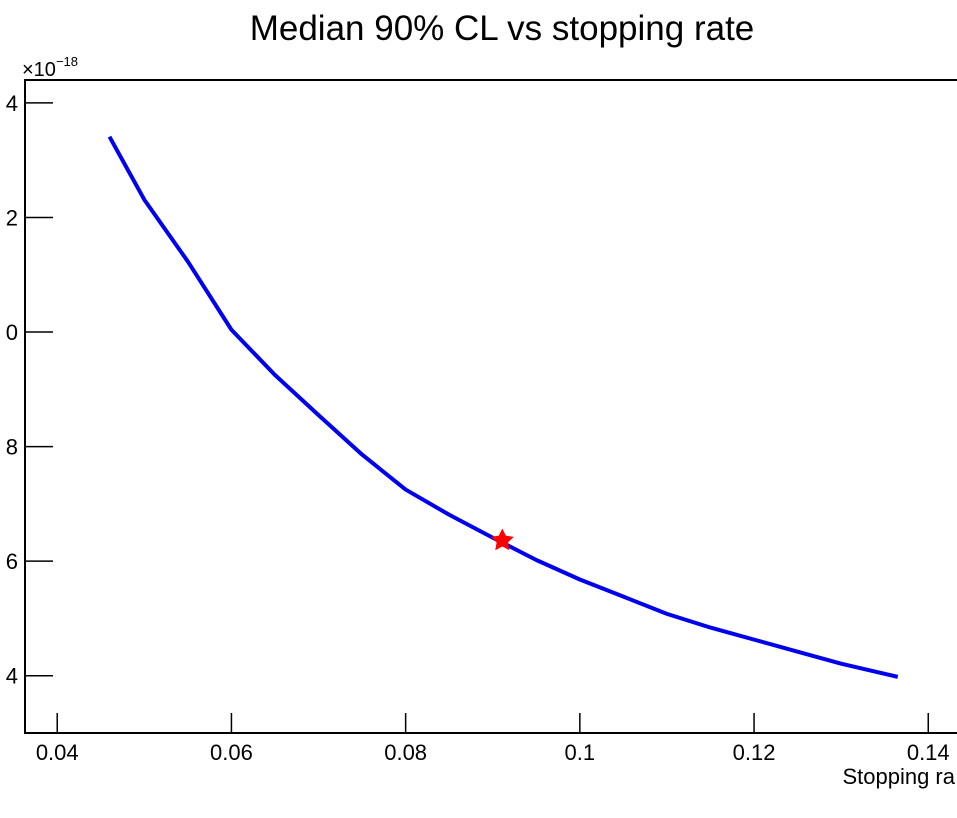 This screenshot has width=957, height=818. What do you see at coordinates (580, 752) in the screenshot?
I see `x-tick-label: 0.1` at bounding box center [580, 752].